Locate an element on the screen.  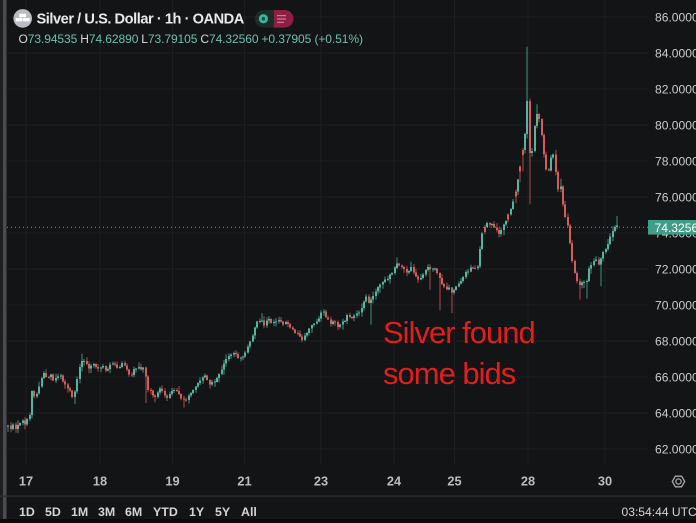
svg-text: 24 is located at coordinates (394, 481).